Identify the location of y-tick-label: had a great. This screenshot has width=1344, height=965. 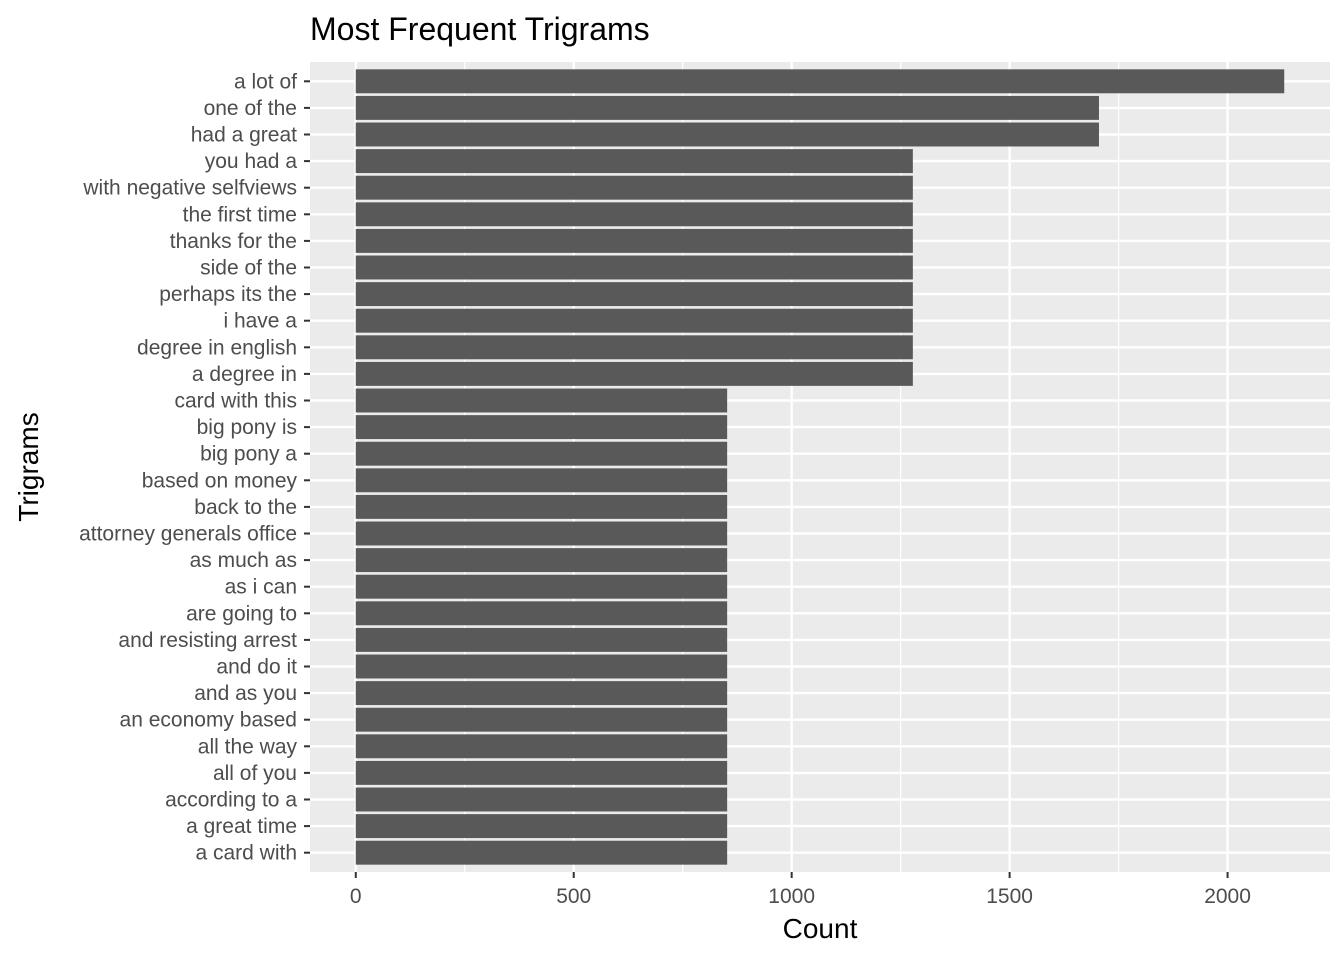
(244, 135).